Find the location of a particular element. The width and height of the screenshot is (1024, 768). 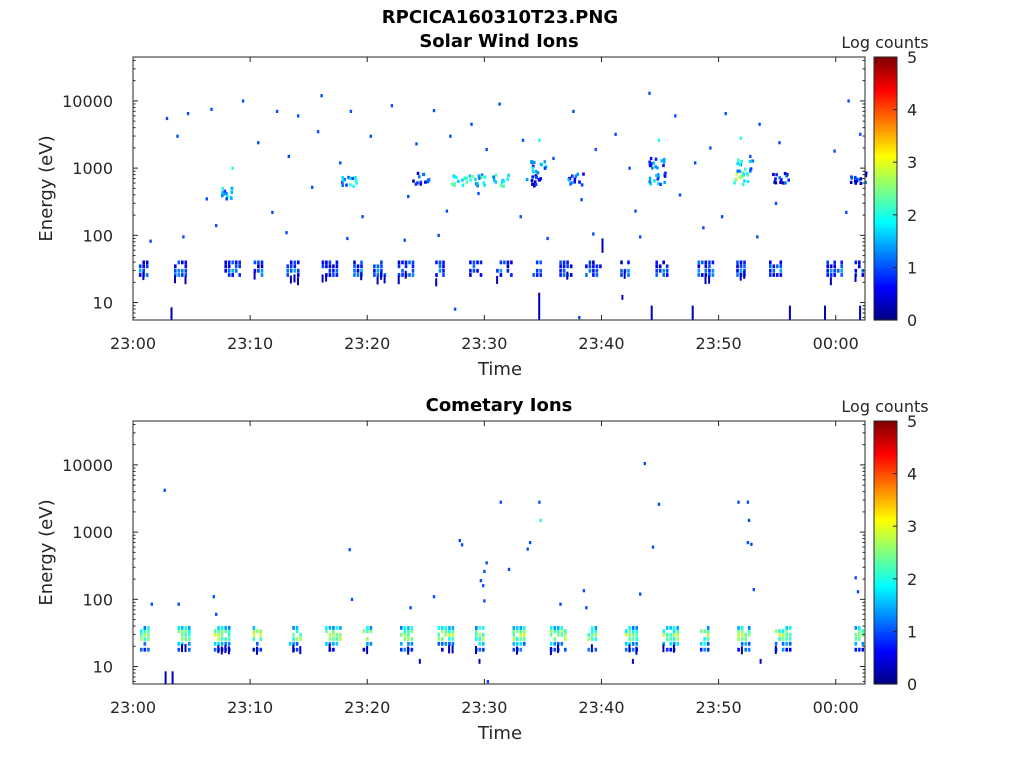

x-tick-label: 23:00 is located at coordinates (133, 343).